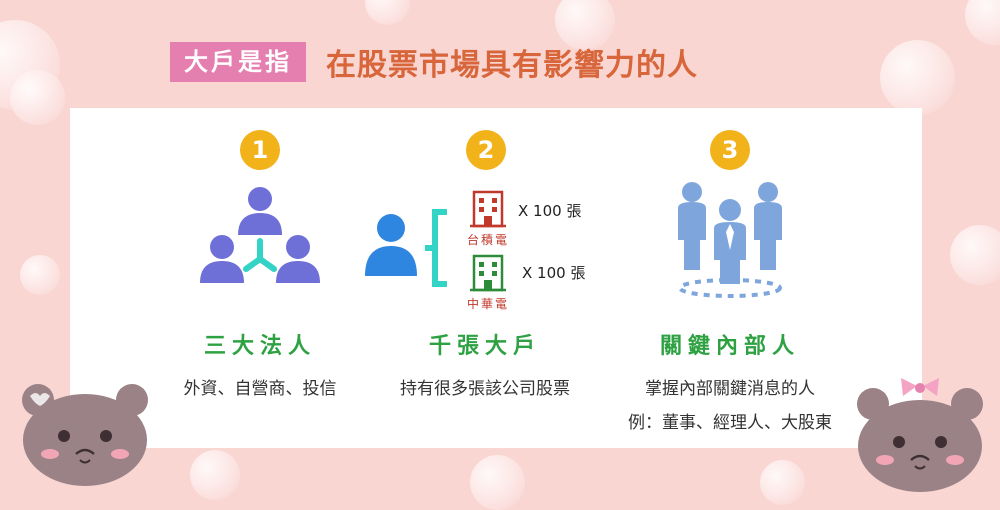 This screenshot has height=510, width=1000. What do you see at coordinates (730, 150) in the screenshot?
I see `number-badge-3: 3` at bounding box center [730, 150].